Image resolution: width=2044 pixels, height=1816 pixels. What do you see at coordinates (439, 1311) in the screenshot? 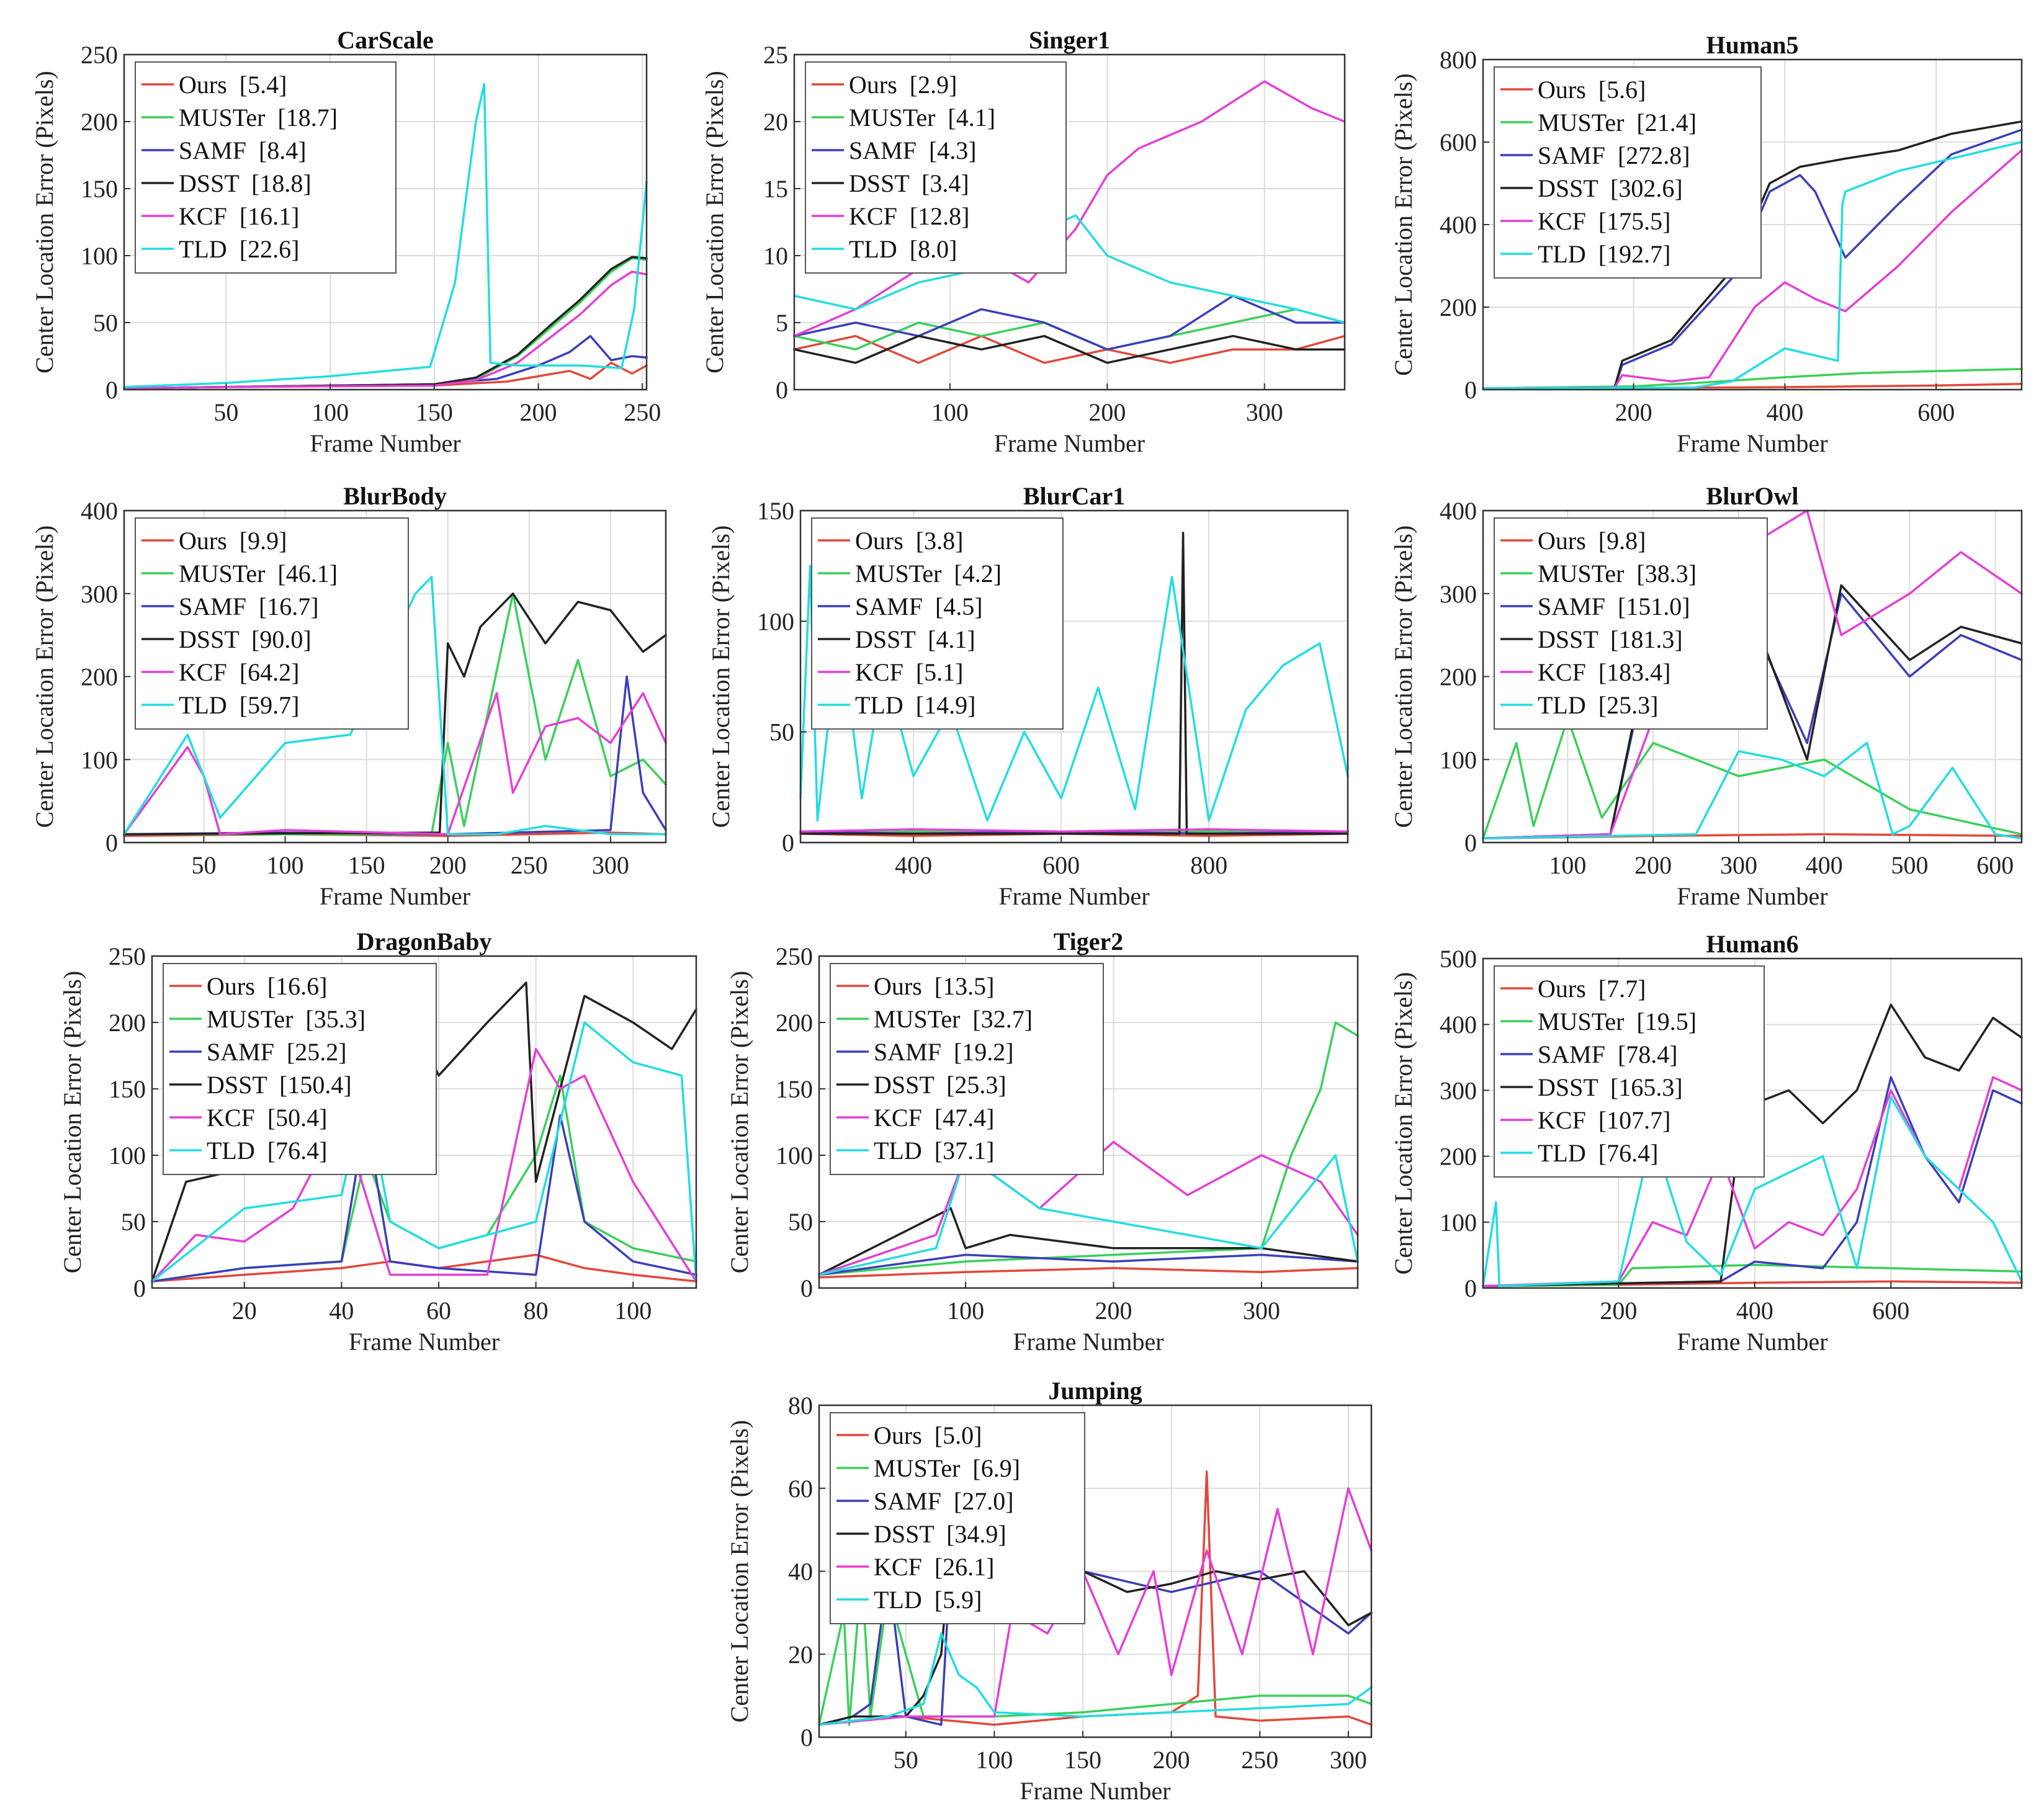
I see `x-tick-label: 60` at bounding box center [439, 1311].